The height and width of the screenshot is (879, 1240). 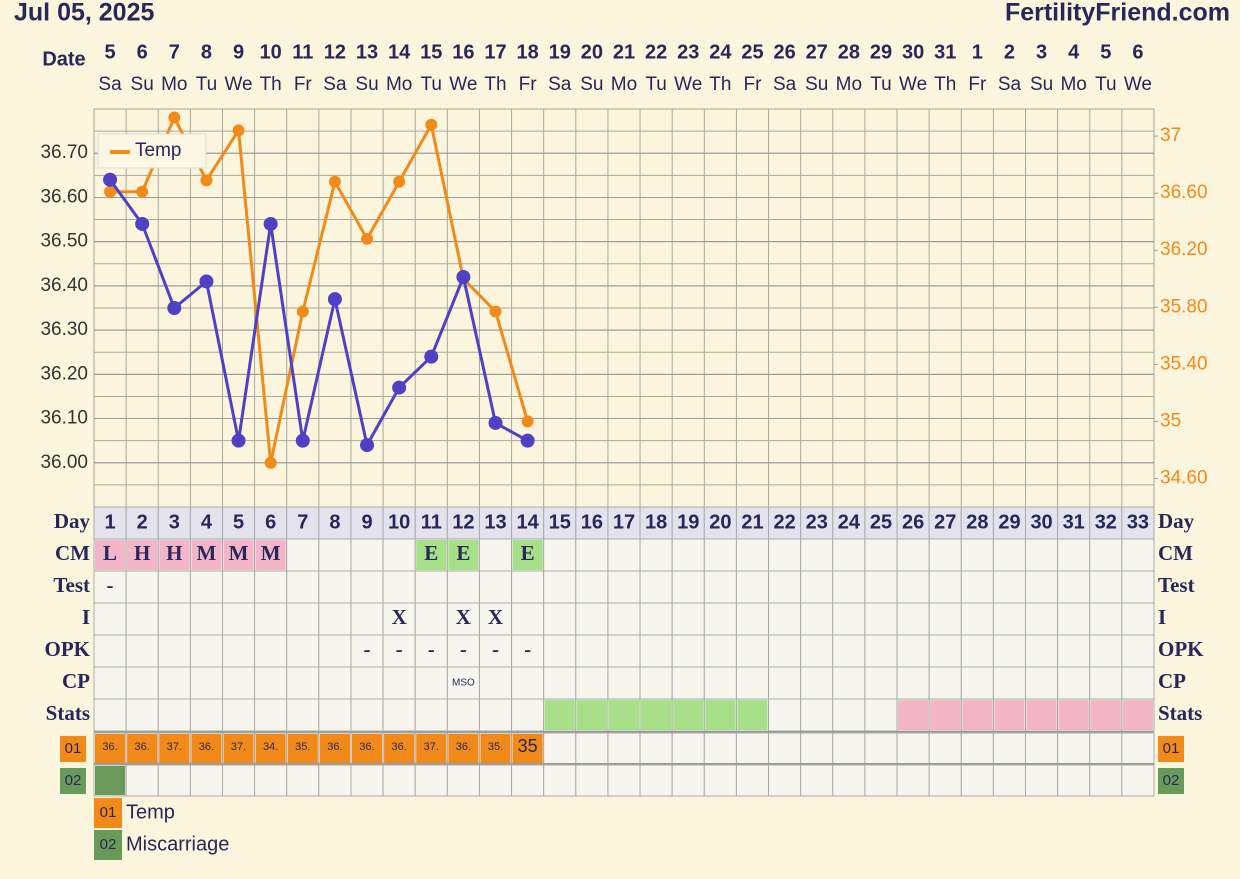 I want to click on date-number: 12, so click(x=335, y=52).